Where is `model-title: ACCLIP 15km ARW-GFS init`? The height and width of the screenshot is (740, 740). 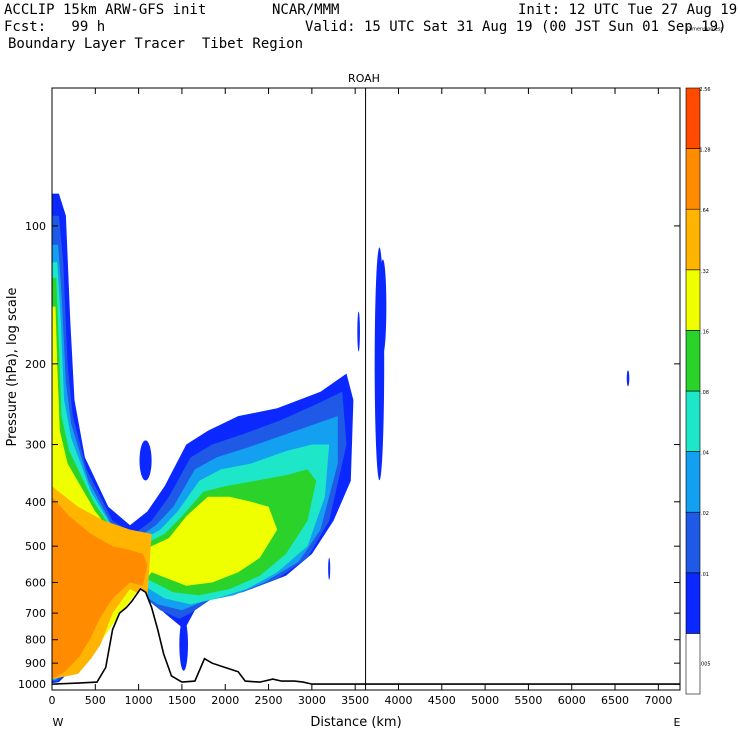 model-title: ACCLIP 15km ARW-GFS init is located at coordinates (105, 10).